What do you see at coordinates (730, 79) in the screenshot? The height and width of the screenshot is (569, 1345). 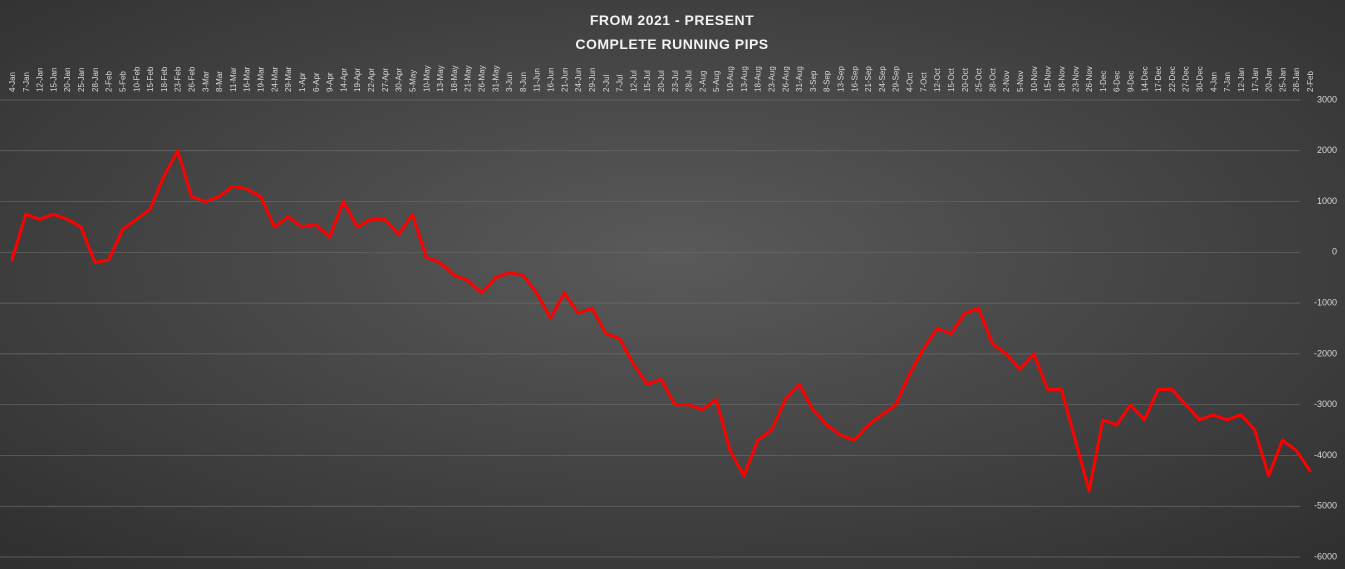 I see `x-tick-label: 10-Aug` at bounding box center [730, 79].